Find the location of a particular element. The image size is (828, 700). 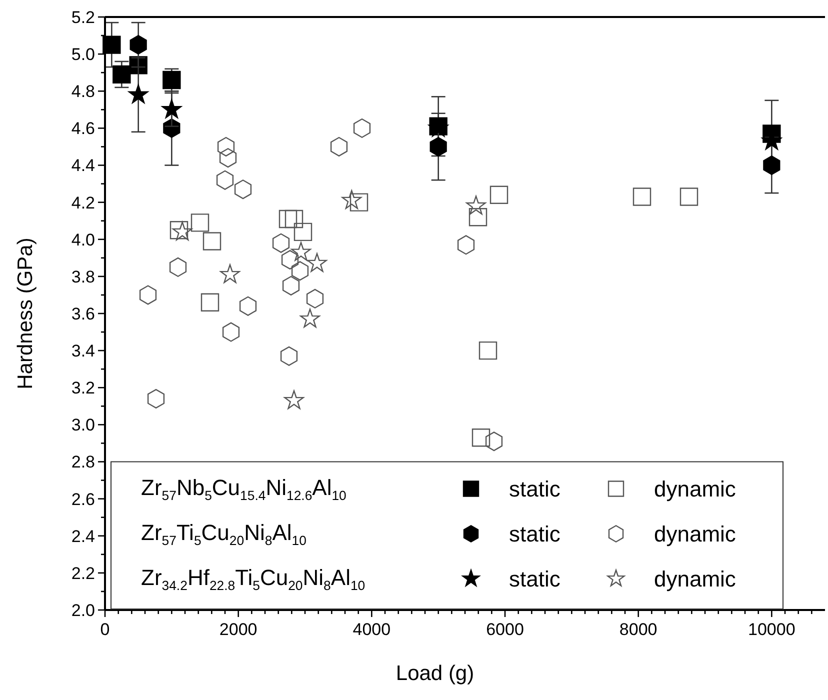

y-tick-label: 3.6 is located at coordinates (83, 314).